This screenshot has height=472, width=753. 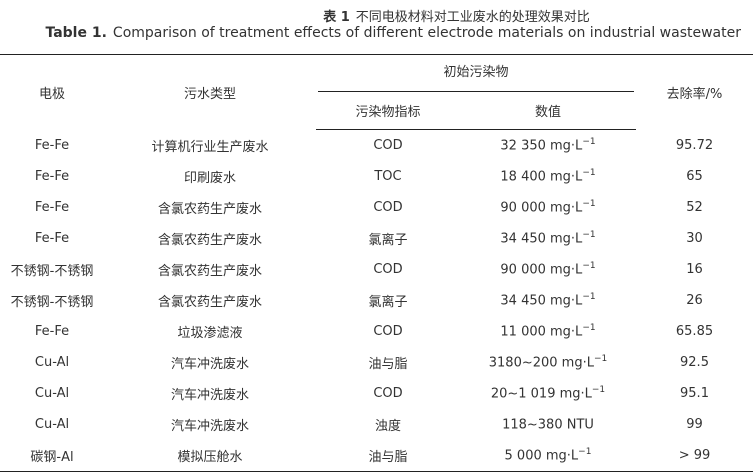 I want to click on table-row: Cu-Al 汽车冲洗废水 COD 20~1 019 mg·L−1 95.1, so click(x=376, y=393).